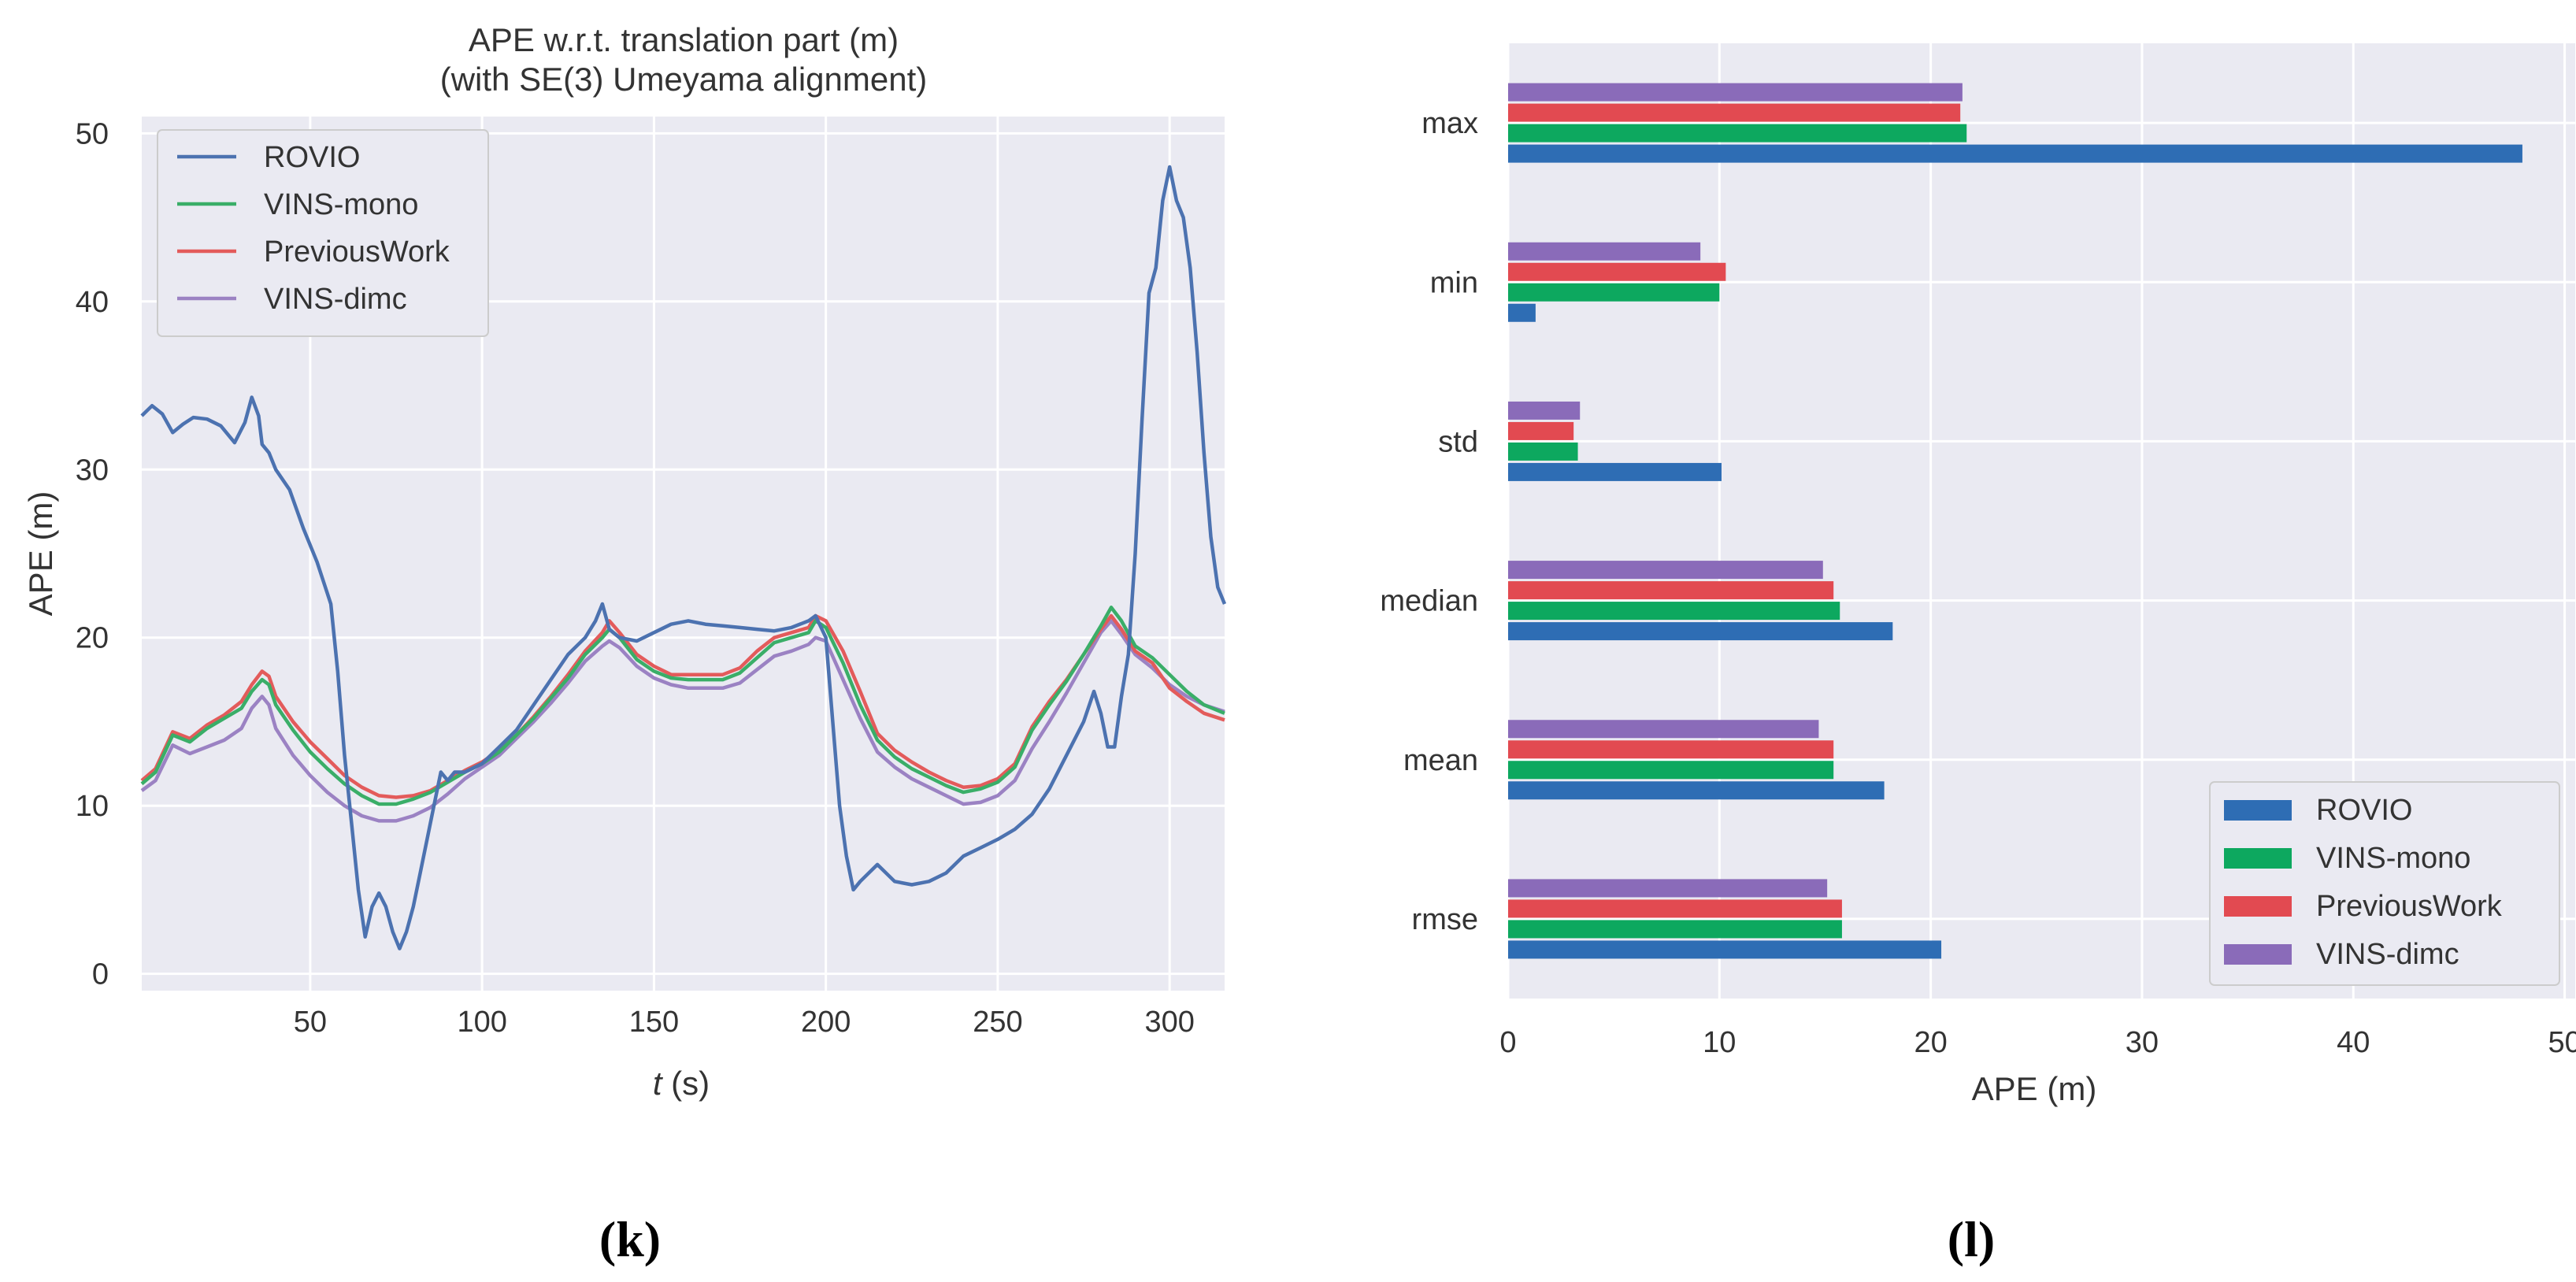 The width and height of the screenshot is (2576, 1282). Describe the element at coordinates (1429, 521) in the screenshot. I see `bar-chart-category-labels: max min std median mean rmse` at that location.